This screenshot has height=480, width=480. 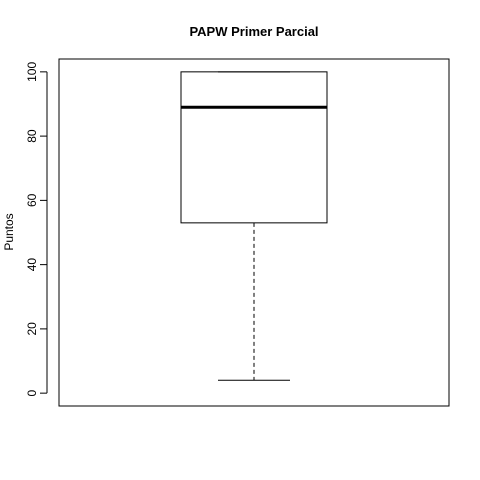 What do you see at coordinates (32, 136) in the screenshot?
I see `y-tick-label: 80` at bounding box center [32, 136].